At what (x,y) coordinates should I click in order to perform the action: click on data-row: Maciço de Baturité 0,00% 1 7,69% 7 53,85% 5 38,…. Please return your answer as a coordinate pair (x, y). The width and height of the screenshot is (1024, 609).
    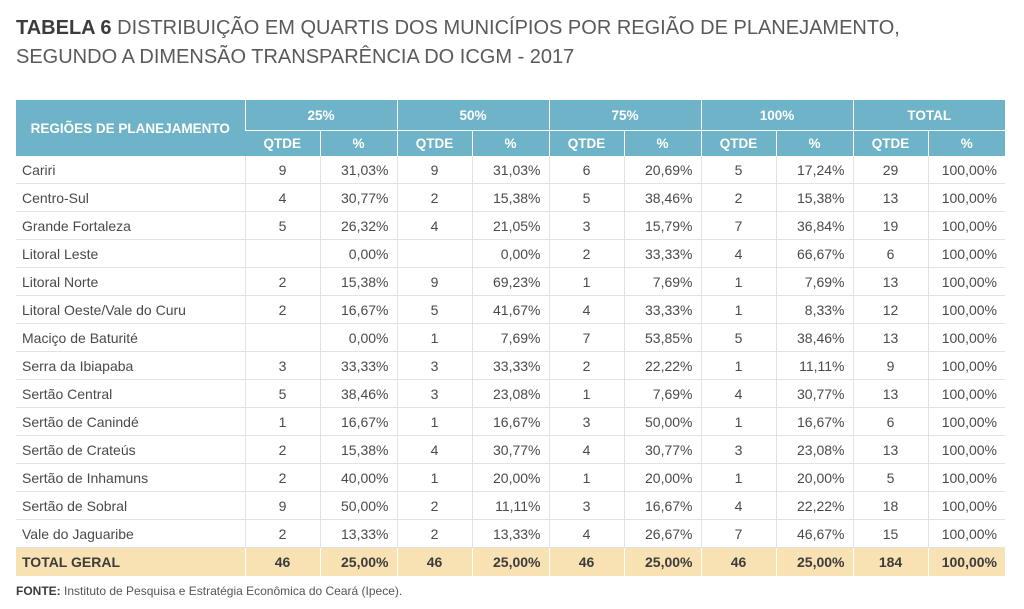
    Looking at the image, I should click on (510, 337).